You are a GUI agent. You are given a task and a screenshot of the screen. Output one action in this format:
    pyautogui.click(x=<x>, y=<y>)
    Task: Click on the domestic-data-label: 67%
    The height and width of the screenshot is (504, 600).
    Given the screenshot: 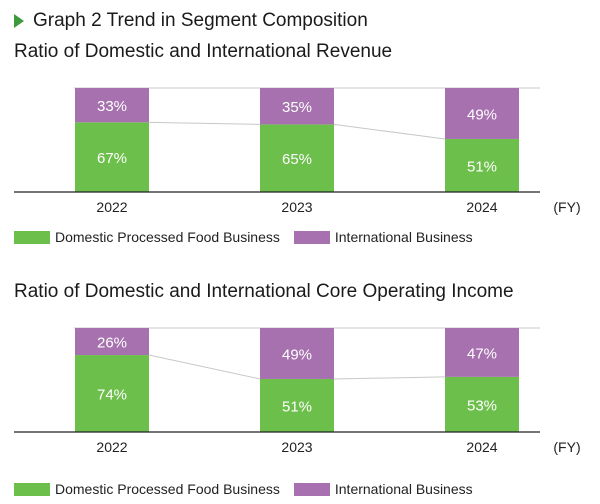 What is the action you would take?
    pyautogui.click(x=112, y=158)
    